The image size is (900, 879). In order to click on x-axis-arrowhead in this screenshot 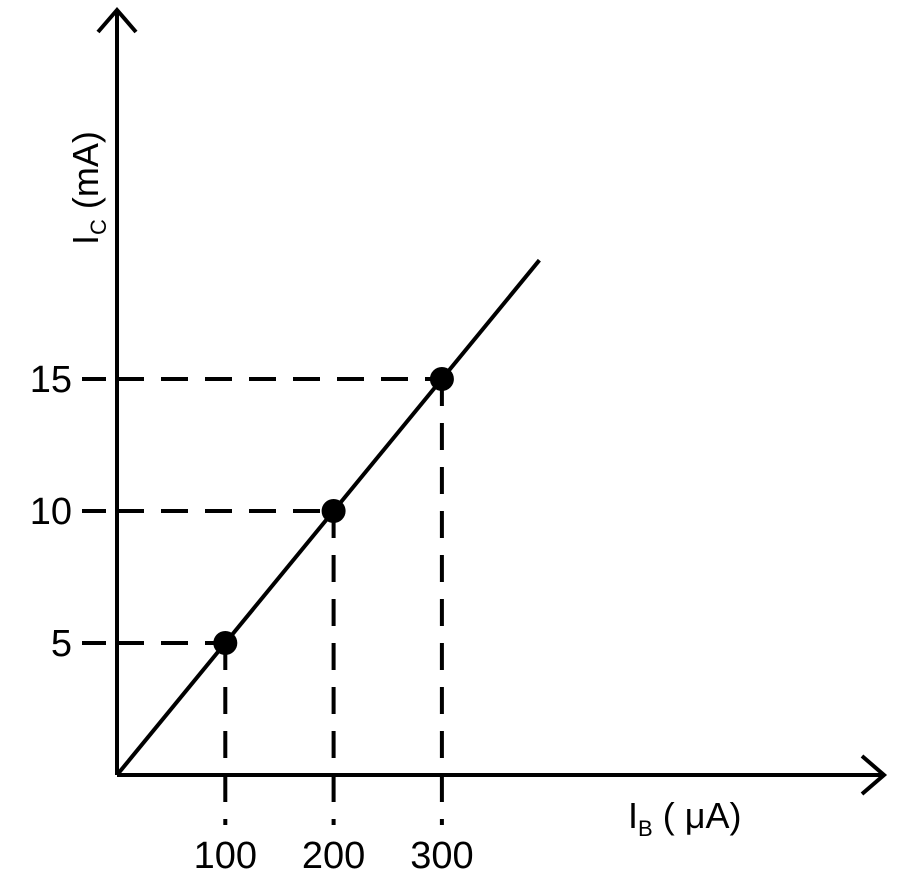, I will do `click(874, 775)`.